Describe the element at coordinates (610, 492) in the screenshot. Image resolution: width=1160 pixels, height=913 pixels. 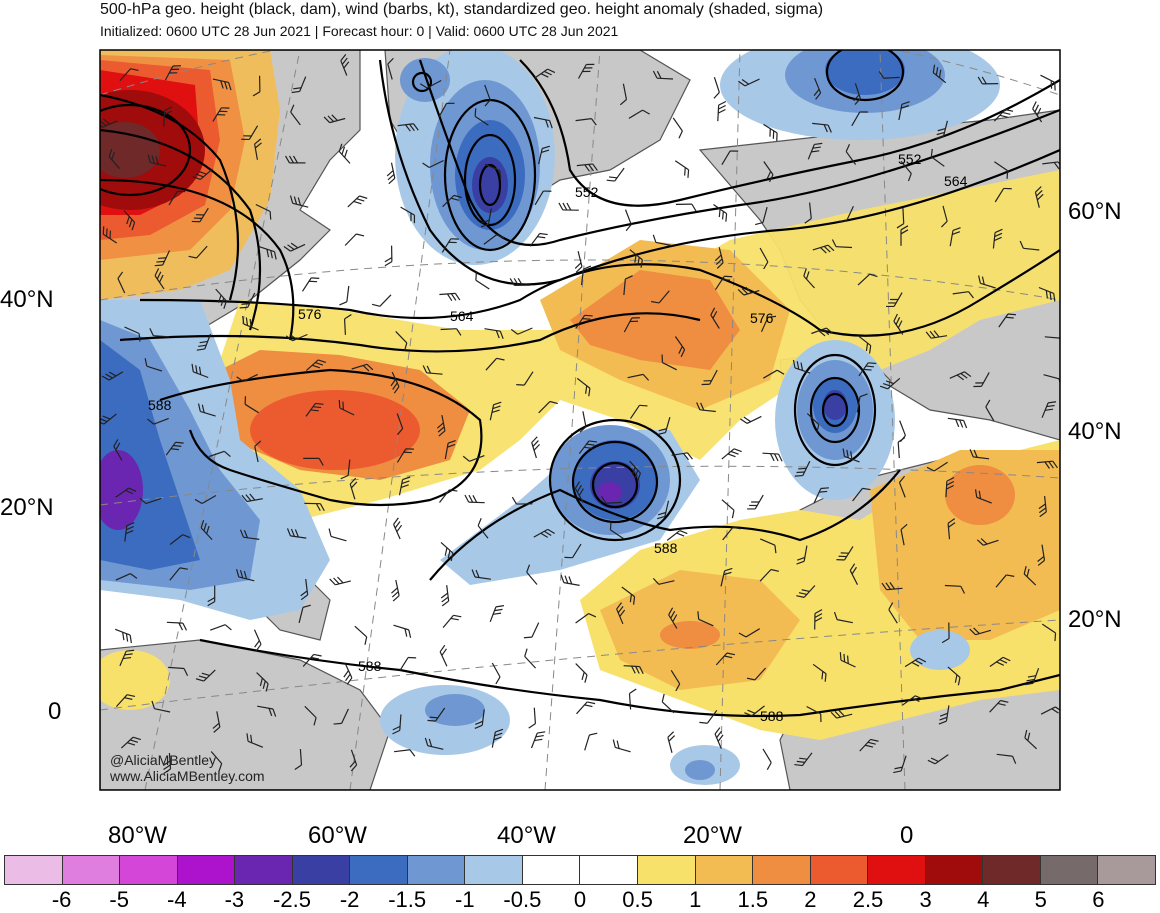
I see `anomaly-subtropical-low-min` at that location.